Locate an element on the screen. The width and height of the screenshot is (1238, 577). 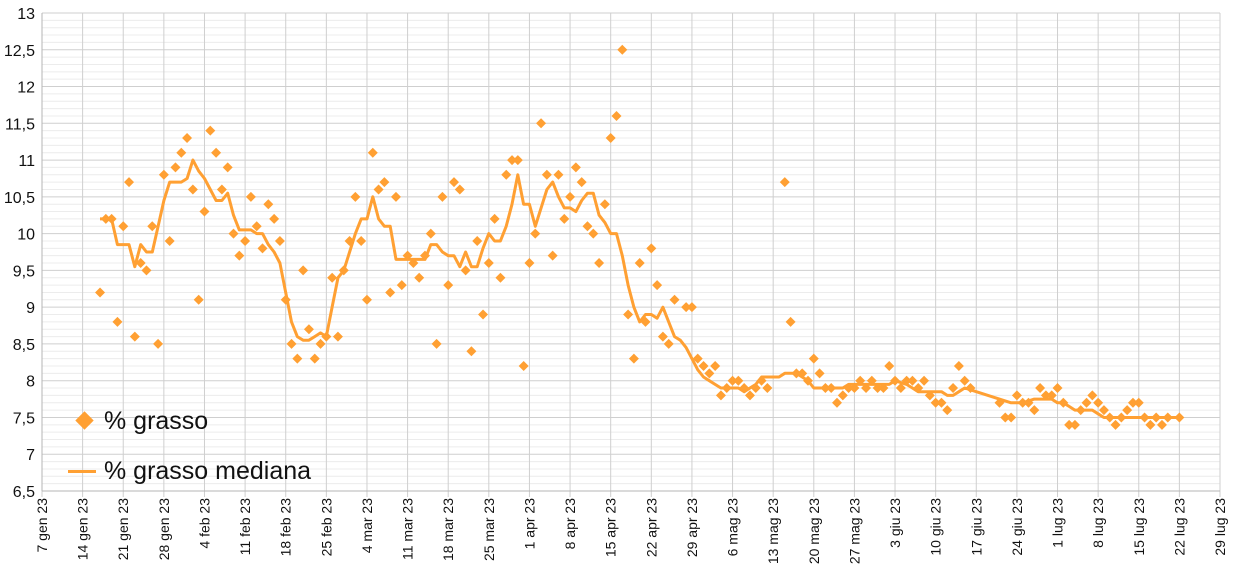
x-tick-label: 18 mar 23 is located at coordinates (448, 529).